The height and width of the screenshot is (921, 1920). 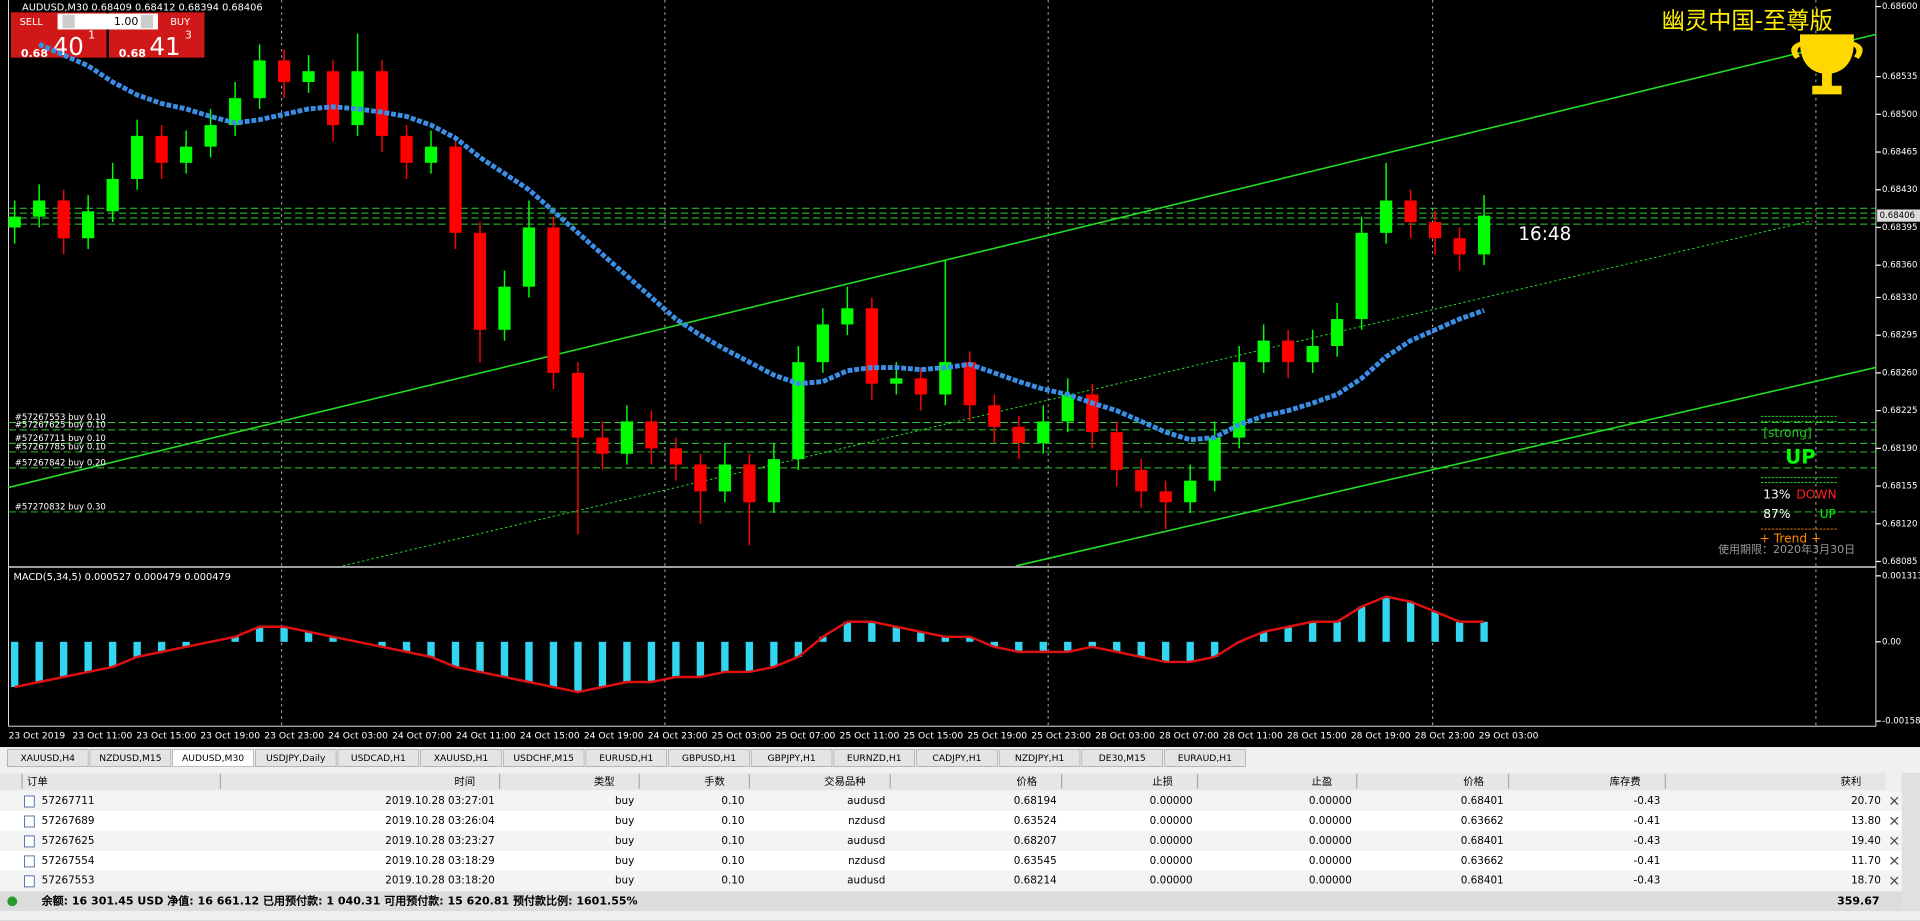 I want to click on lots-down, so click(x=68, y=21).